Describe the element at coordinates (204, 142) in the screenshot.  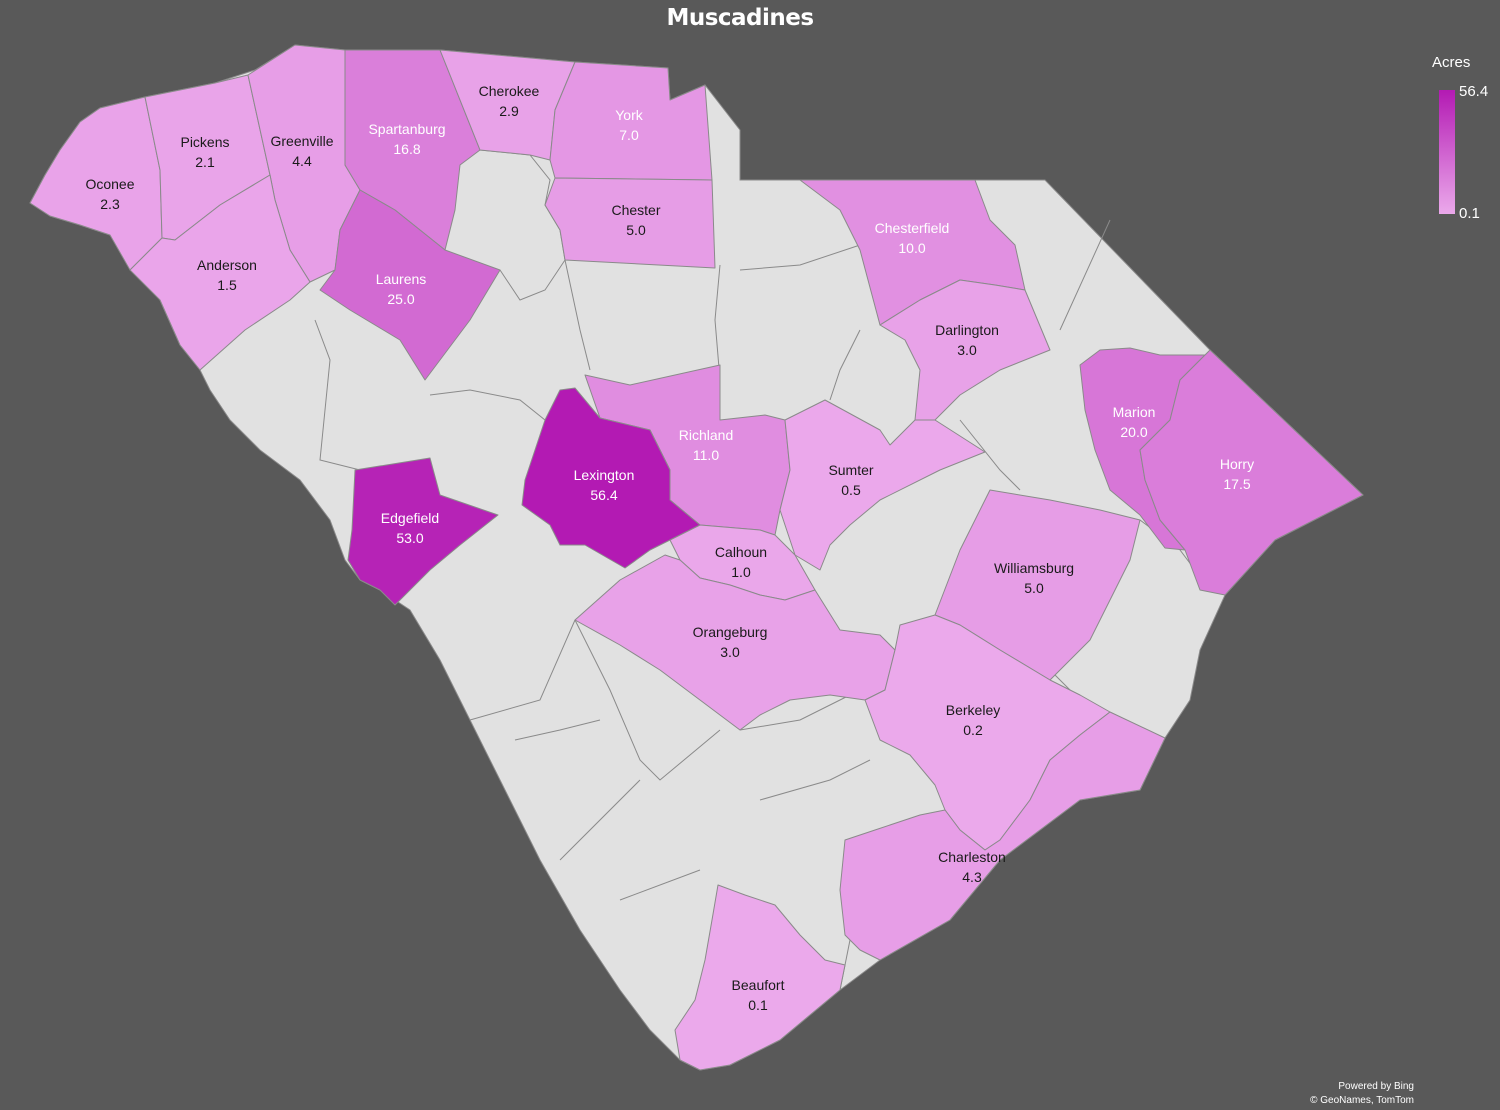
I see `county-name: Pickens` at that location.